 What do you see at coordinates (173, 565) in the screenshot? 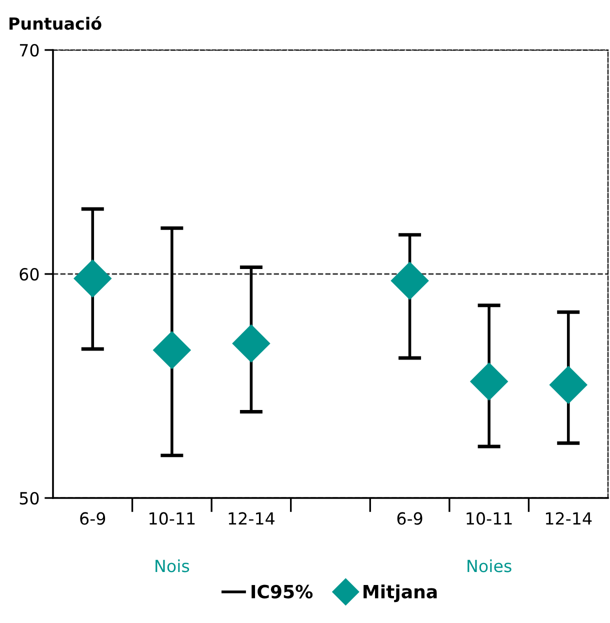
I see `text: Nois` at bounding box center [173, 565].